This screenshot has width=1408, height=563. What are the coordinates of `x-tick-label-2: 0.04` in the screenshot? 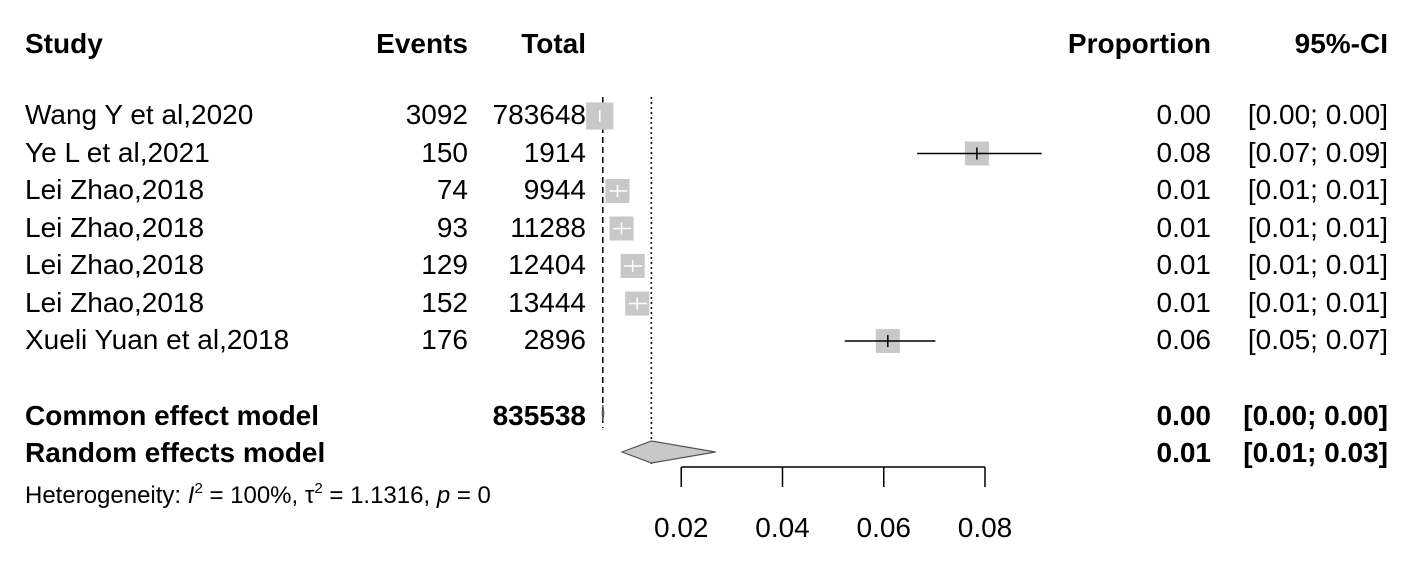 It's located at (782, 527).